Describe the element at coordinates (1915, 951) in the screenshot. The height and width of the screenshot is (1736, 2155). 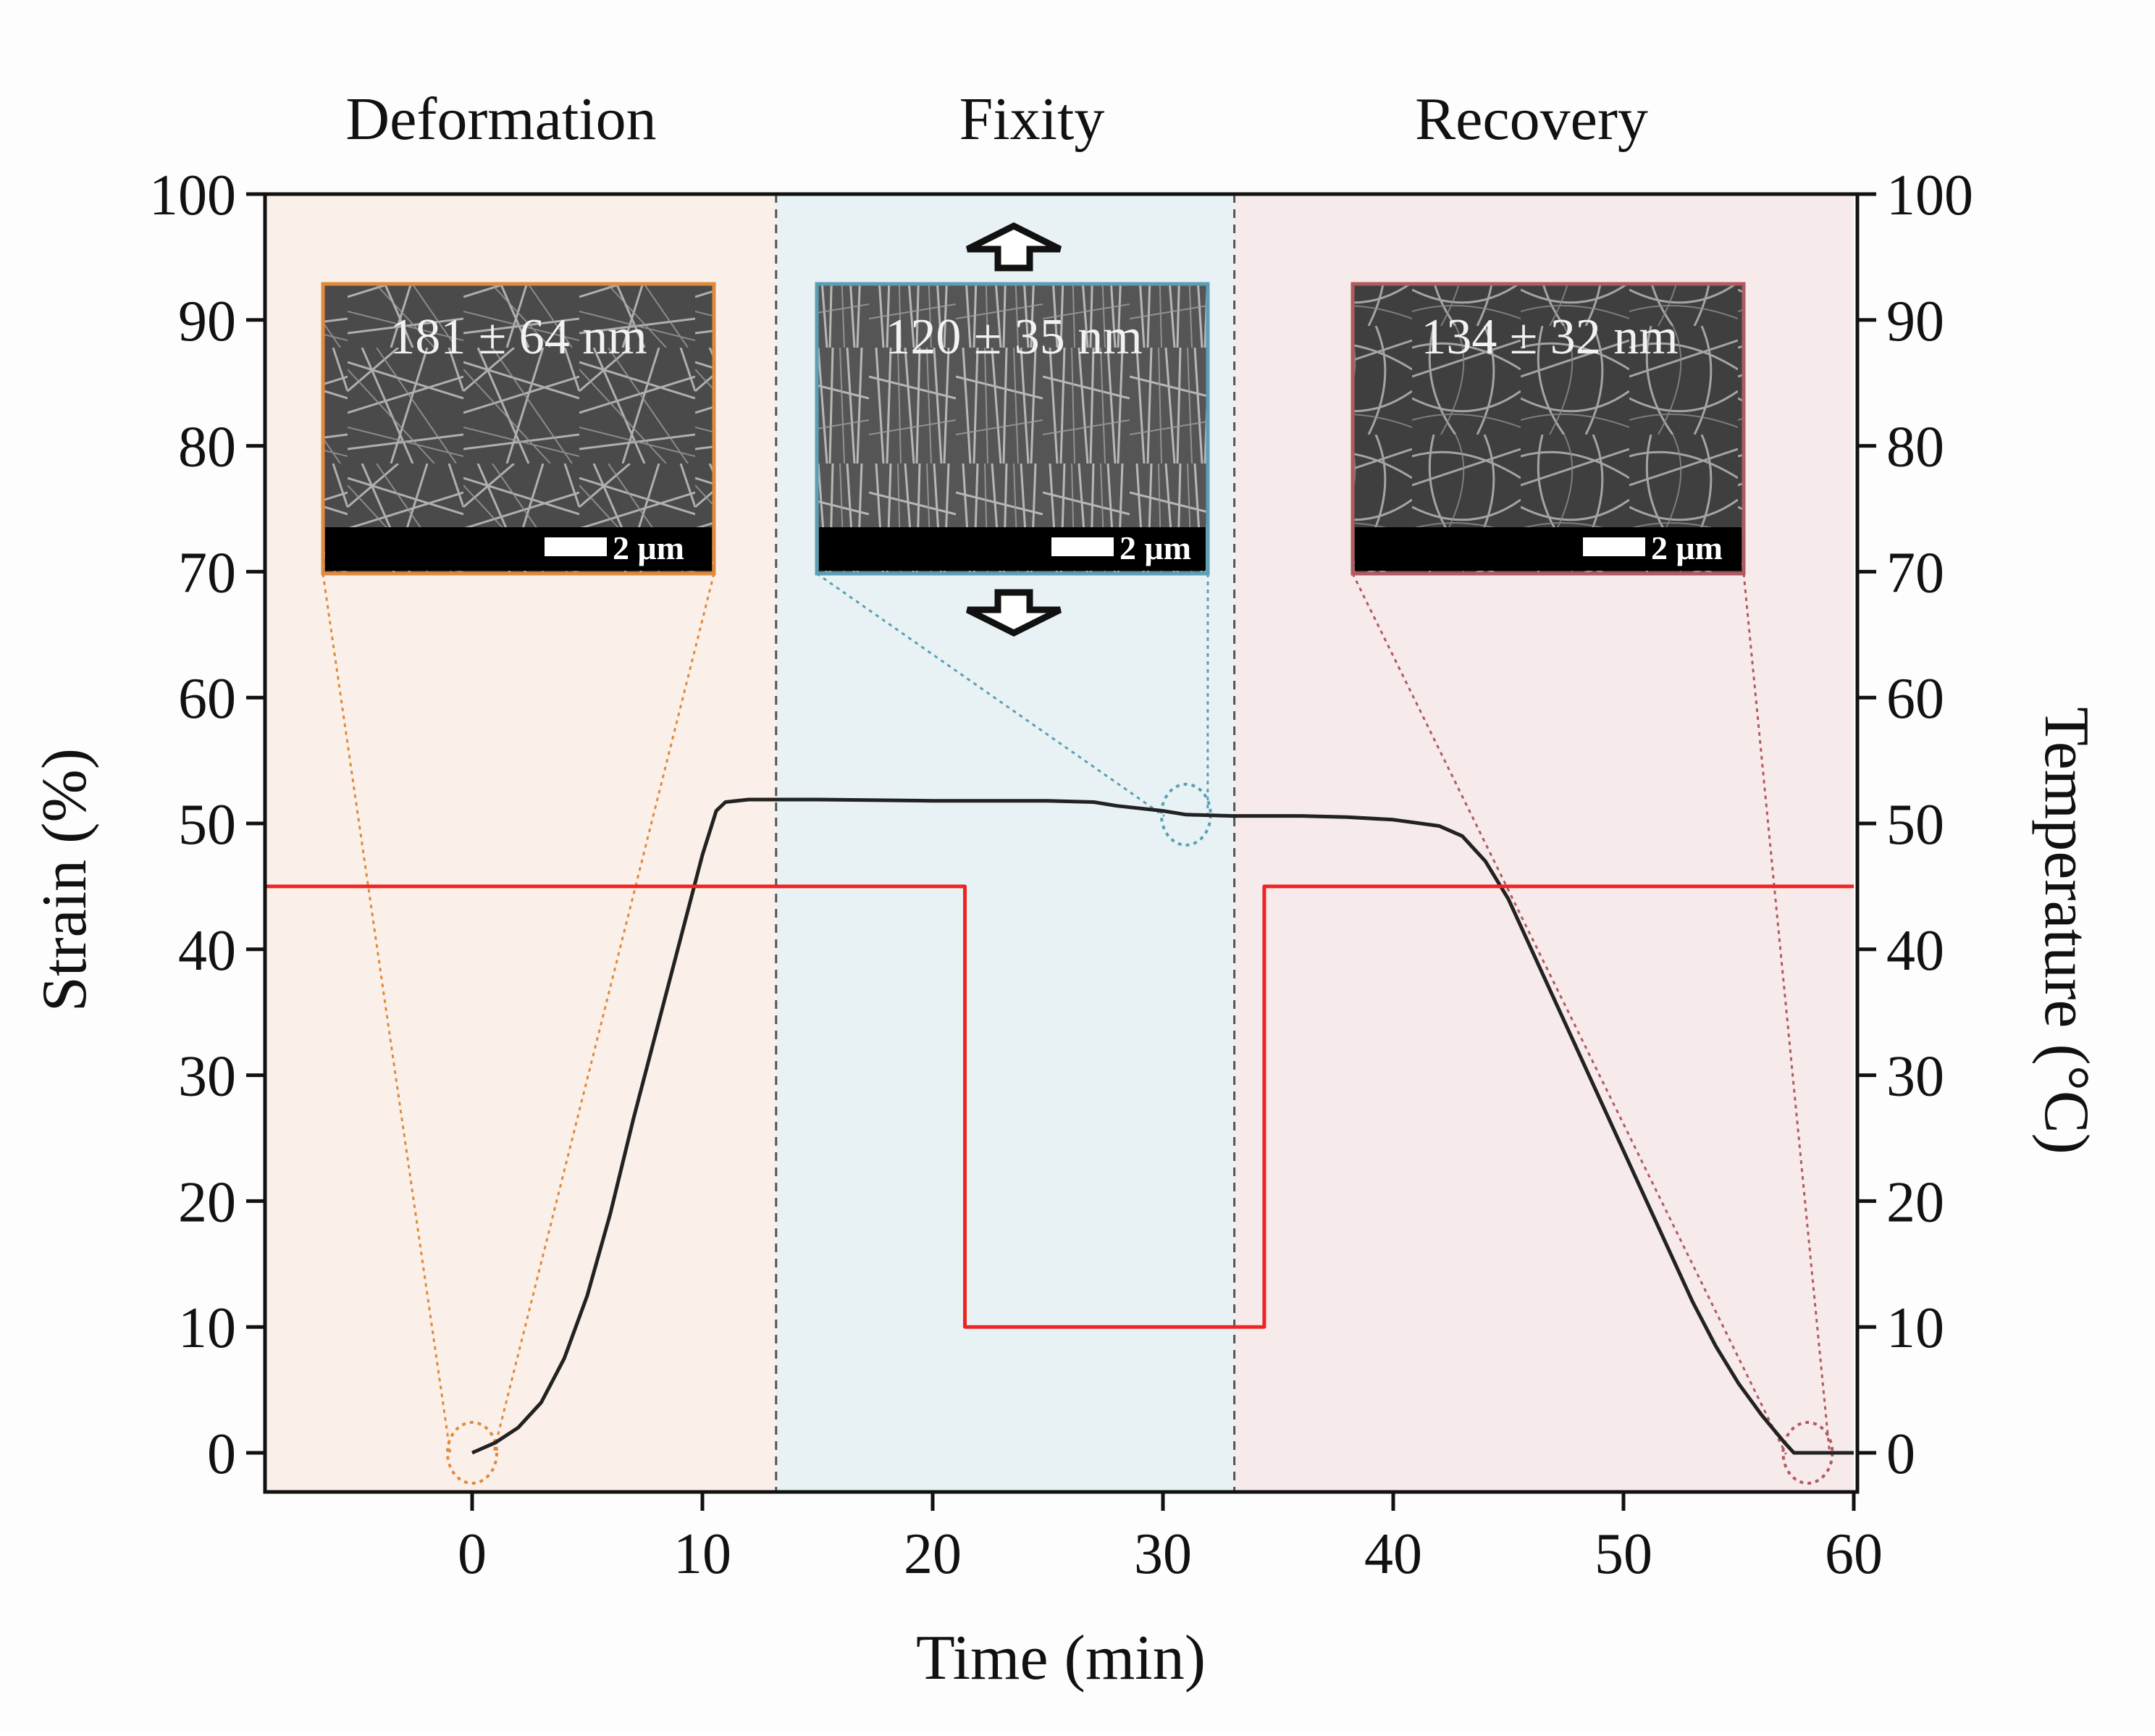
I see `y-right-tick-label: 40` at that location.